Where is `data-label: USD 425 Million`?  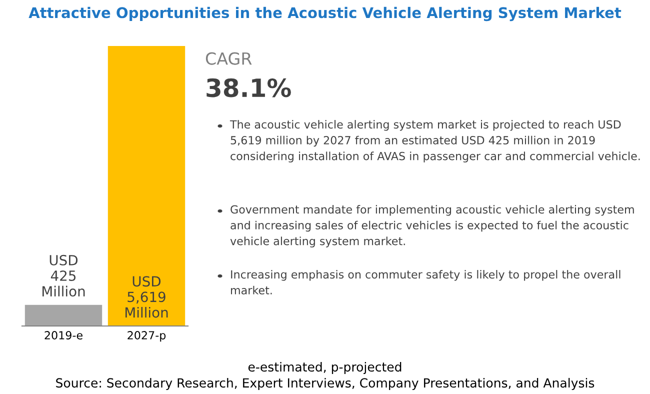
data-label: USD 425 Million is located at coordinates (63, 275).